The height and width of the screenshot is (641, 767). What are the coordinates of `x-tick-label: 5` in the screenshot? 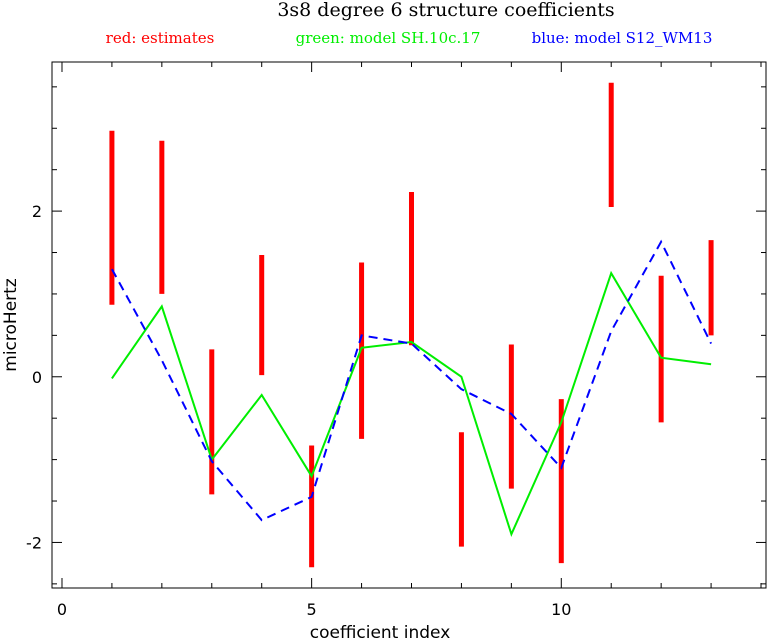 It's located at (312, 609).